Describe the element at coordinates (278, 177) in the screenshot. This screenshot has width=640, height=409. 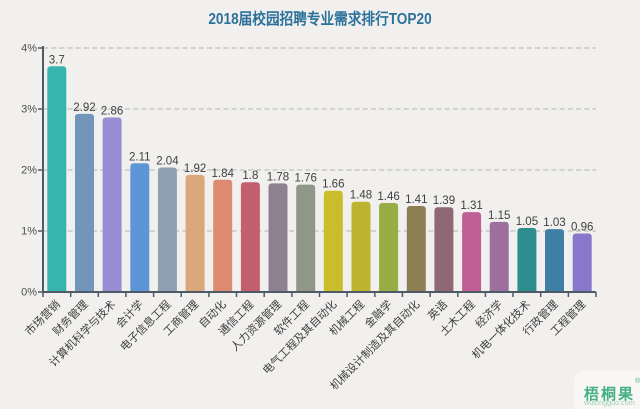
I see `svg-text: 1.78` at that location.